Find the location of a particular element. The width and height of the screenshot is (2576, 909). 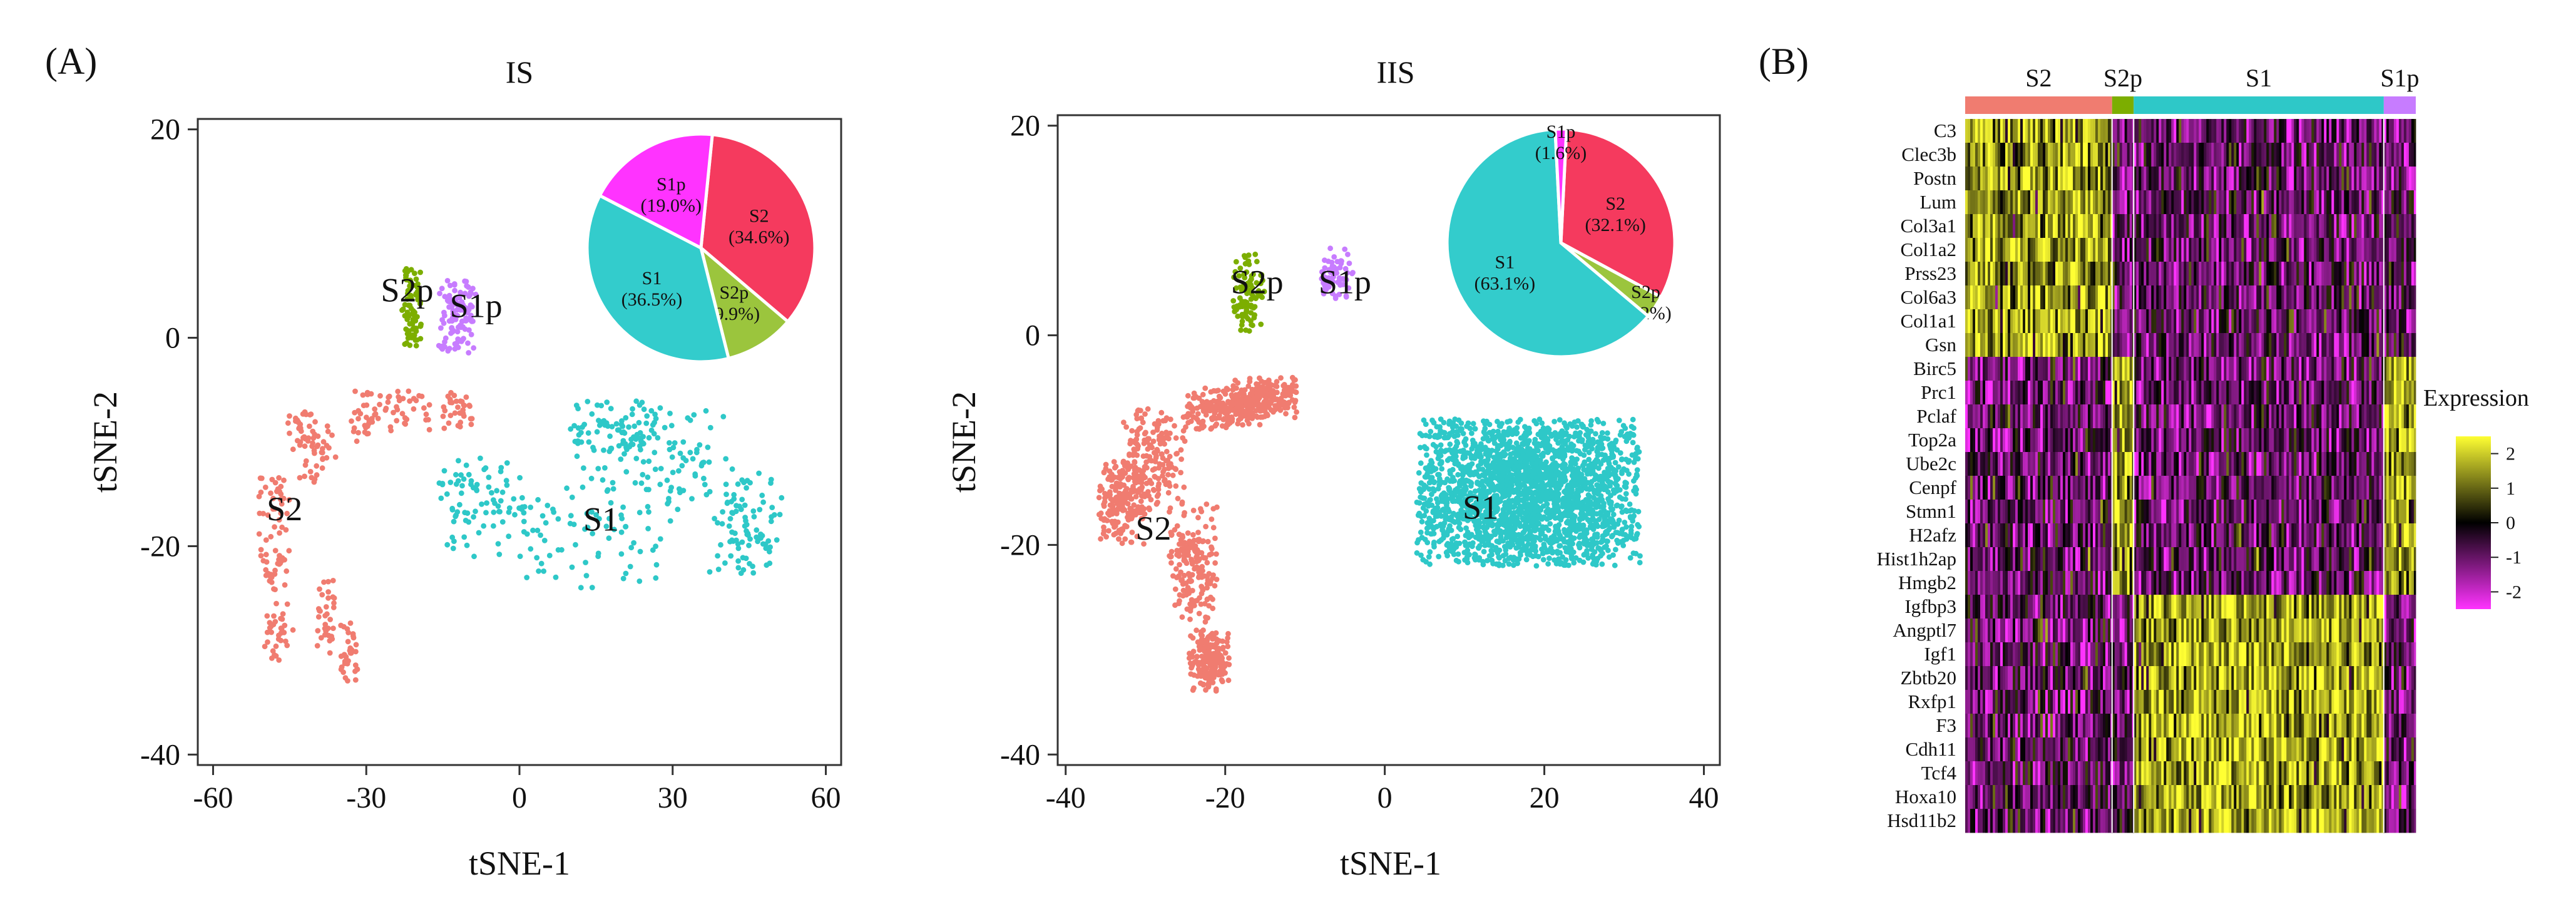

y-tick-label: 0 is located at coordinates (1032, 335).